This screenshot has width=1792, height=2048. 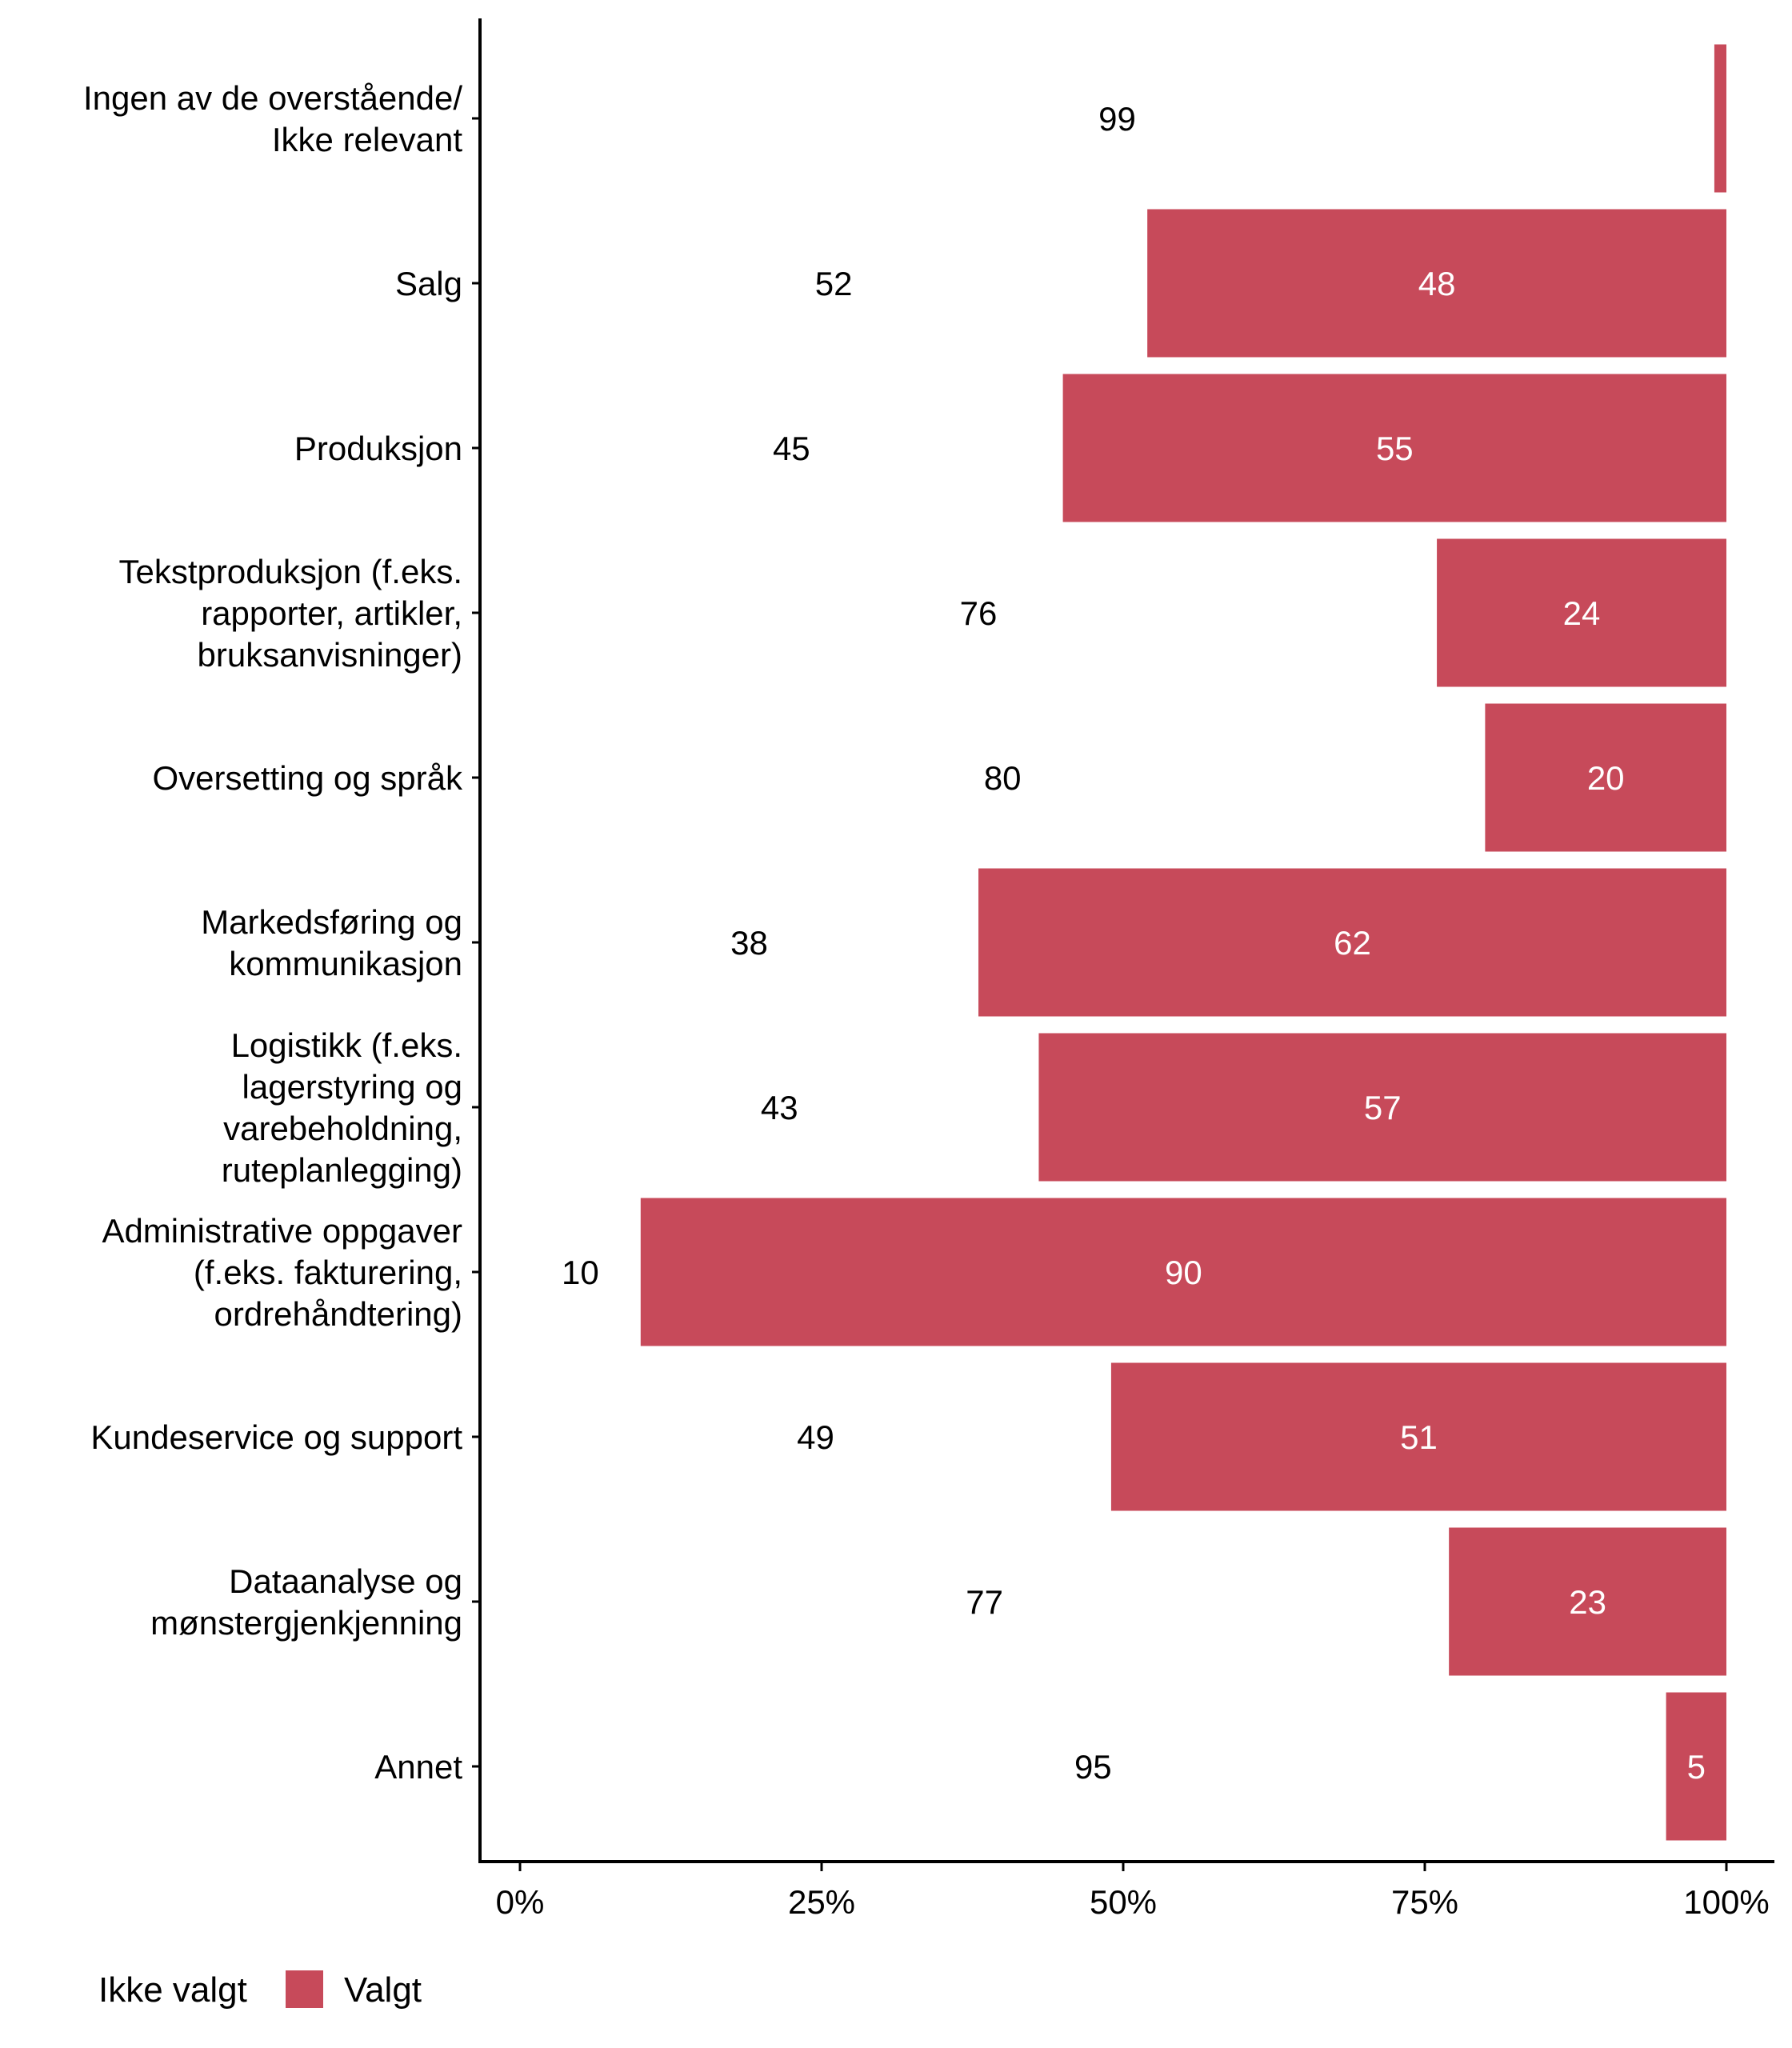 I want to click on value-label-ikke-valgt: 77, so click(x=984, y=1602).